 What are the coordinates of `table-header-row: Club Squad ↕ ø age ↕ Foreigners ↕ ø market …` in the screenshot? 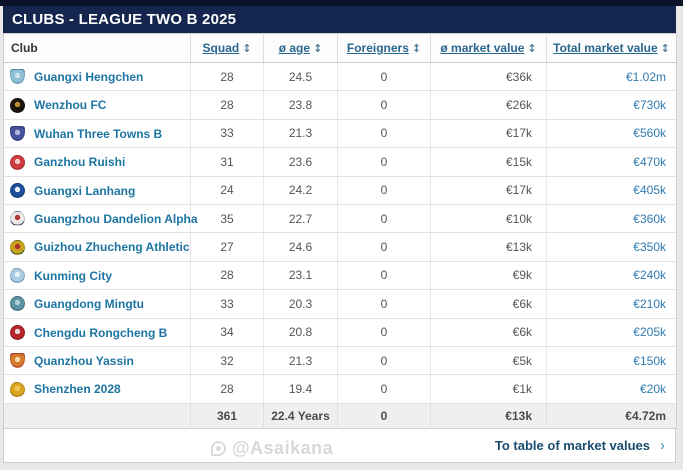 It's located at (340, 48).